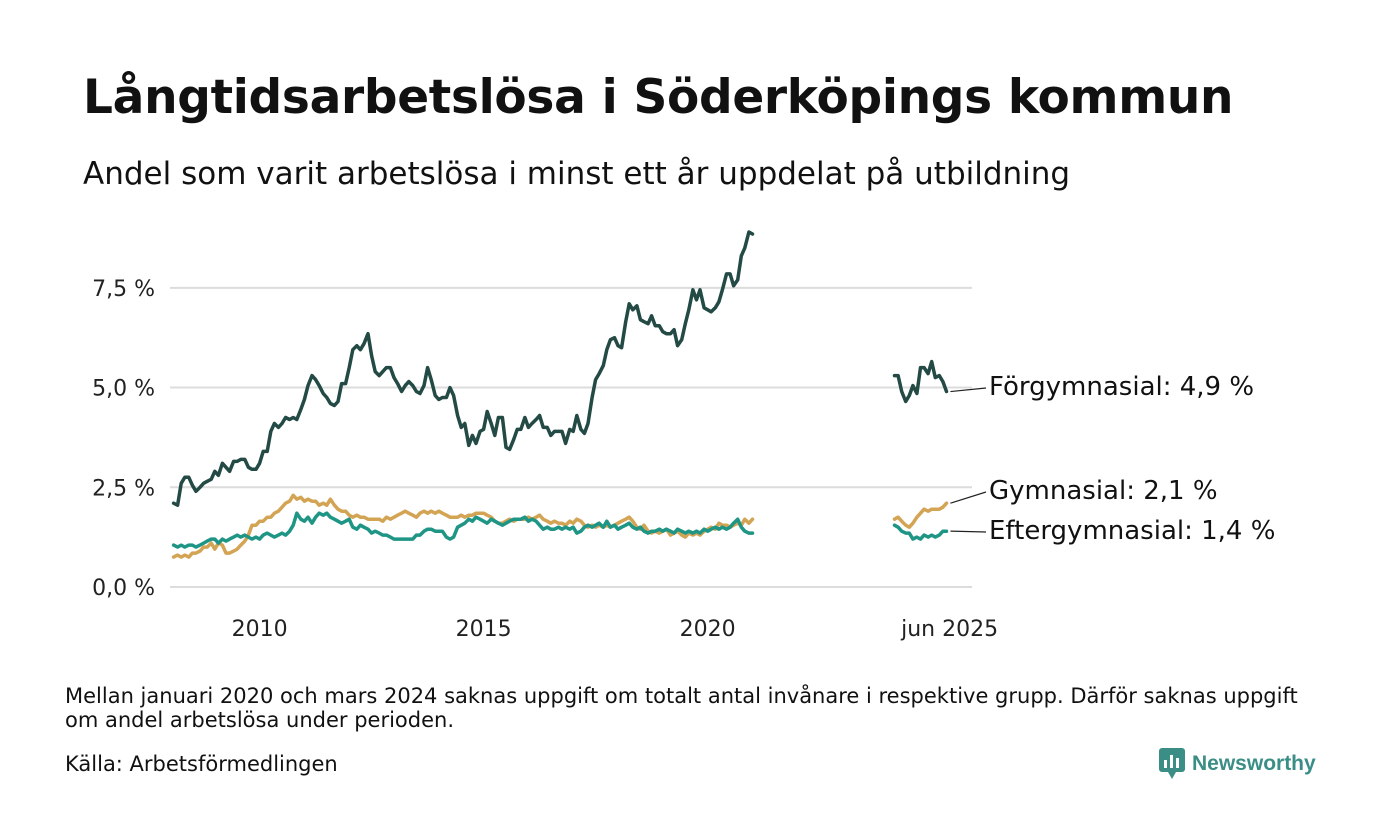  What do you see at coordinates (123, 389) in the screenshot?
I see `y-tick-label: 5,0 %` at bounding box center [123, 389].